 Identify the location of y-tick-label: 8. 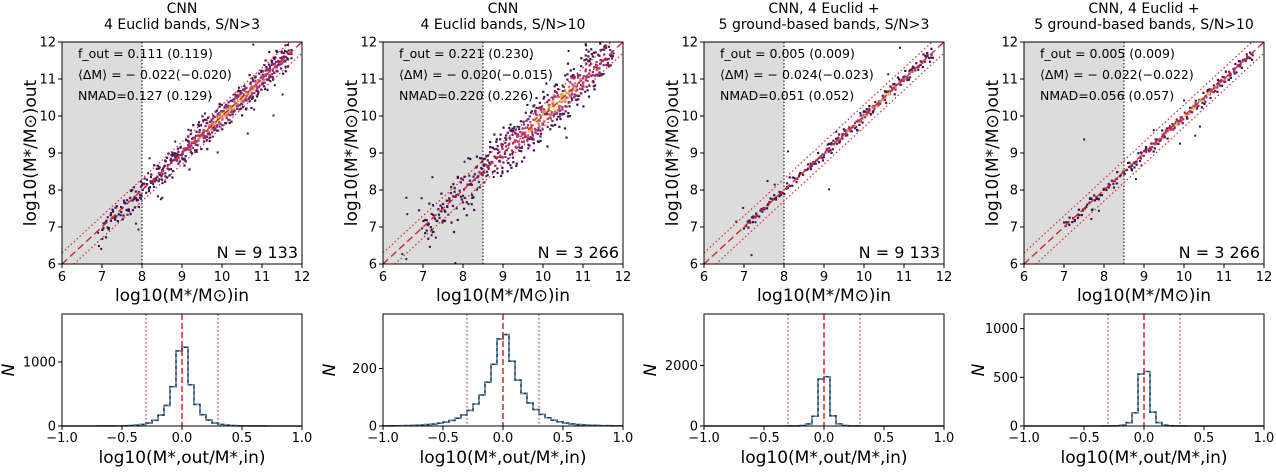
(373, 191).